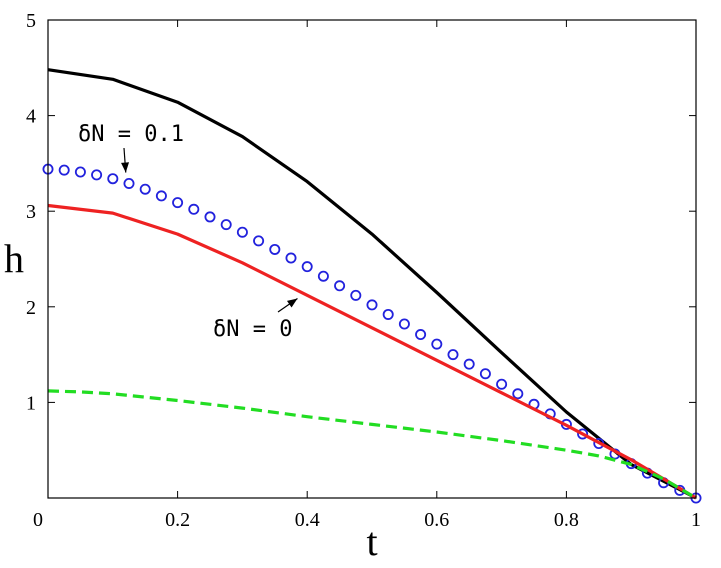 This screenshot has width=721, height=568. What do you see at coordinates (252, 329) in the screenshot?
I see `annotation-label: δN = 0` at bounding box center [252, 329].